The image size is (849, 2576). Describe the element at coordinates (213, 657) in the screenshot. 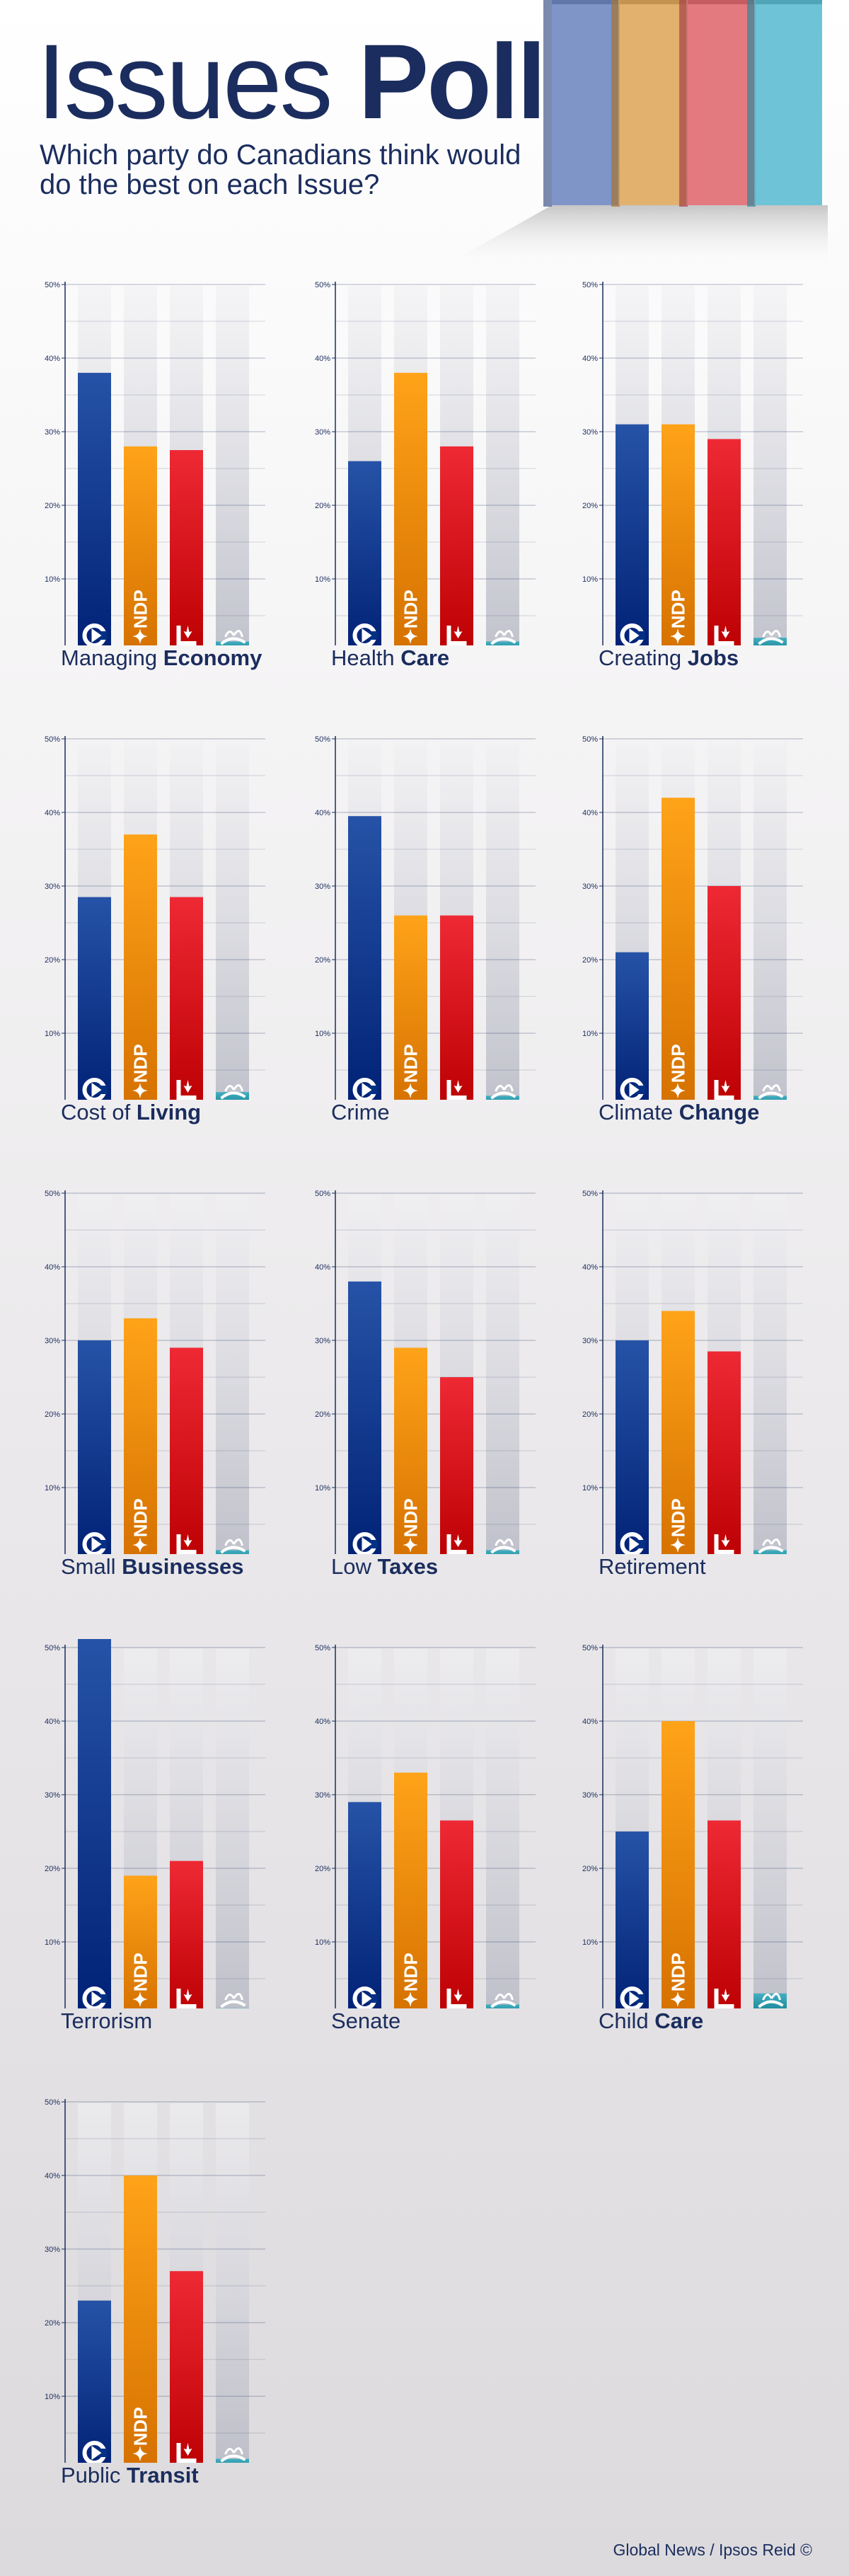

I see `chart-title-bold: Economy` at that location.